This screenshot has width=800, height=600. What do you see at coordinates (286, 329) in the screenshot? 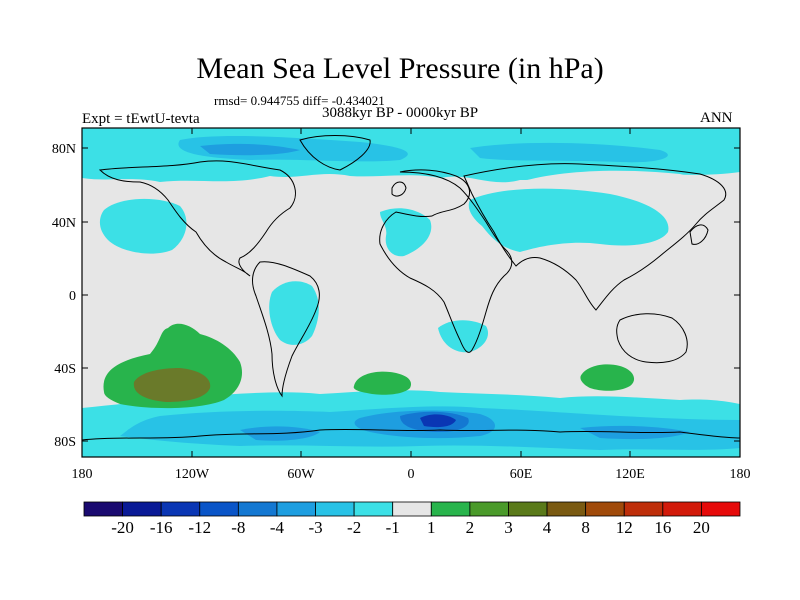
I see `coast-south-america` at bounding box center [286, 329].